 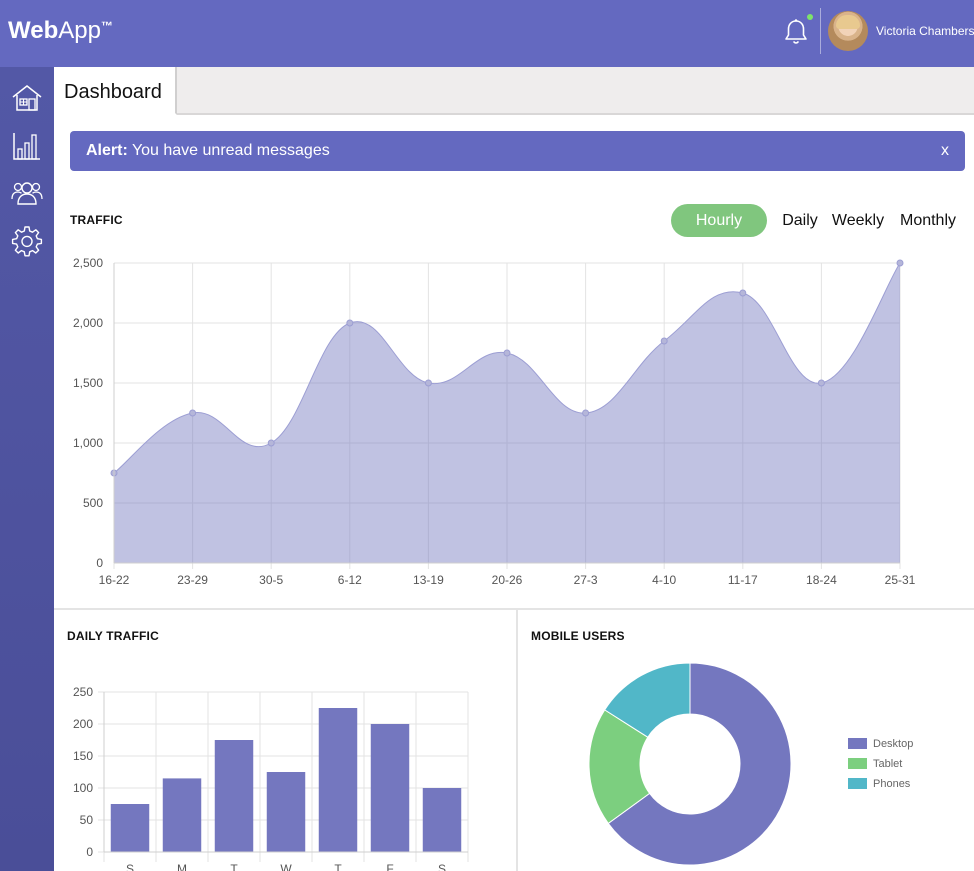 What do you see at coordinates (428, 580) in the screenshot?
I see `x-tick-label: 13-19` at bounding box center [428, 580].